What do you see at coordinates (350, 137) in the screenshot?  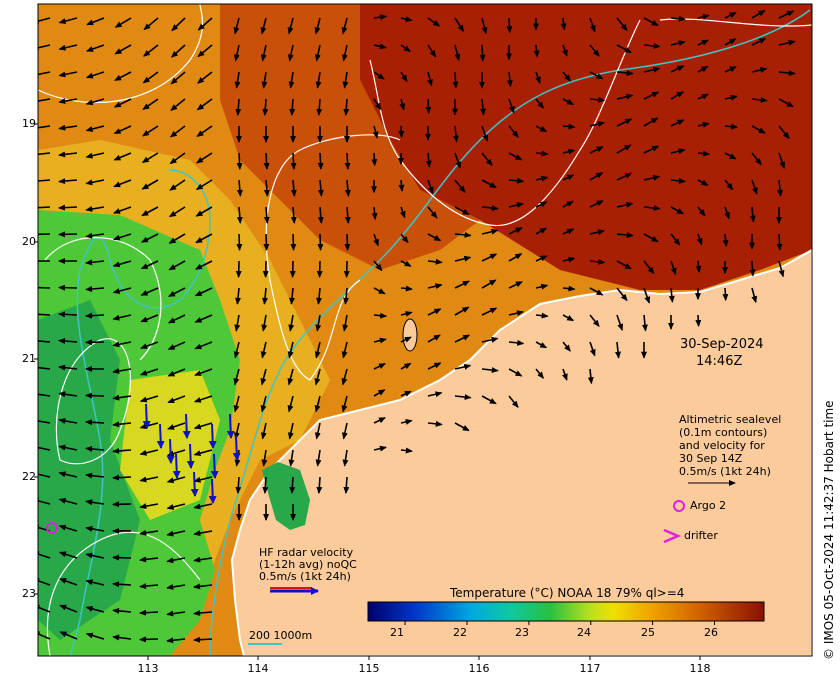 I see `sea-red-orange` at bounding box center [350, 137].